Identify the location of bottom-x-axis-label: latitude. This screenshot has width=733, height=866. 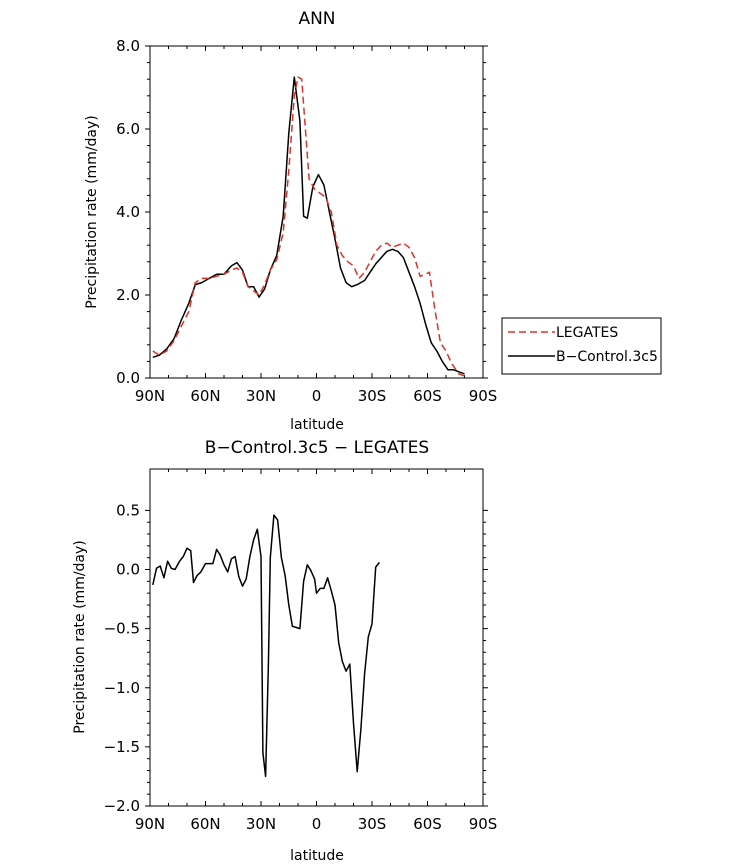
(317, 856).